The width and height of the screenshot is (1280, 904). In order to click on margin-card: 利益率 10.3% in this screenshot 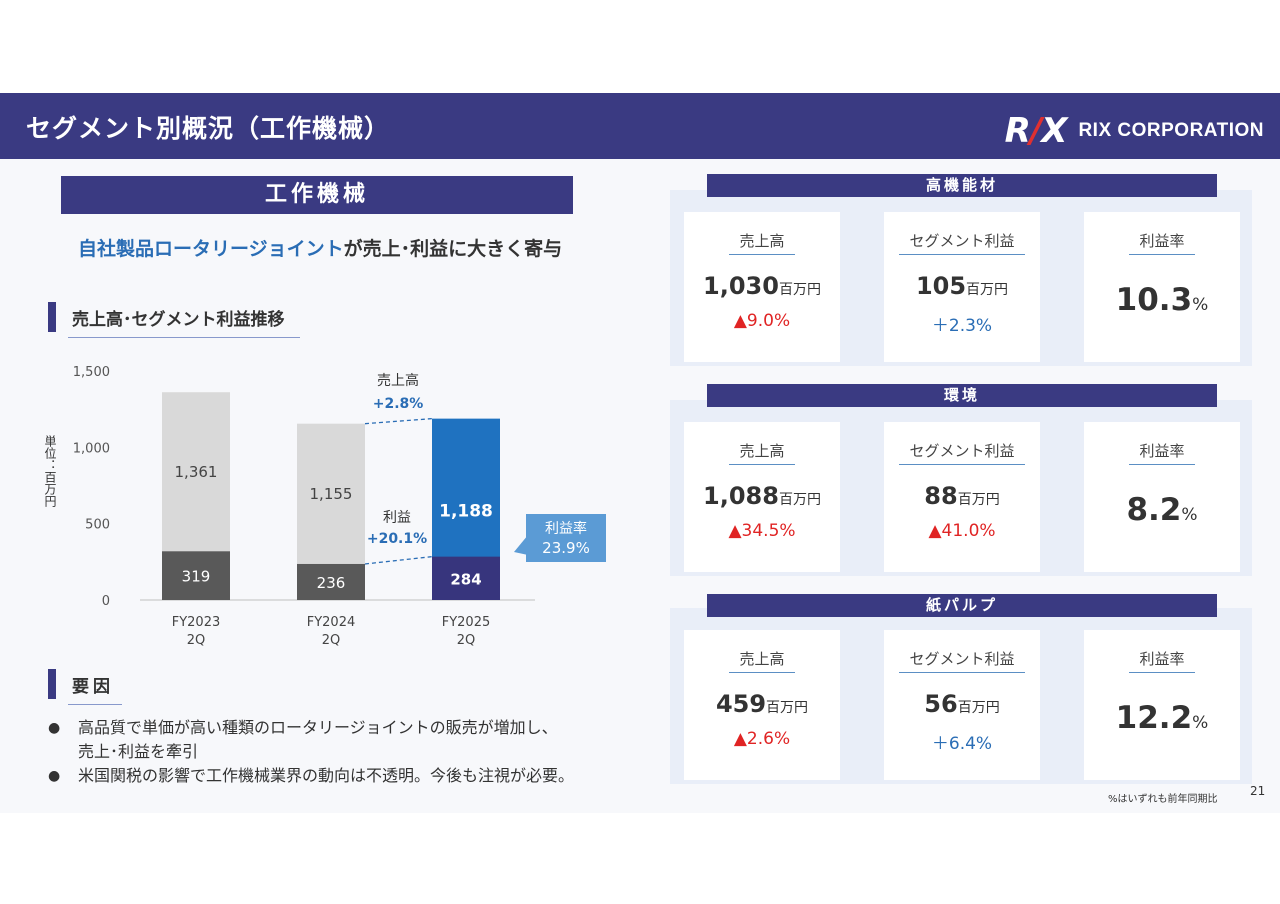, I will do `click(1162, 287)`.